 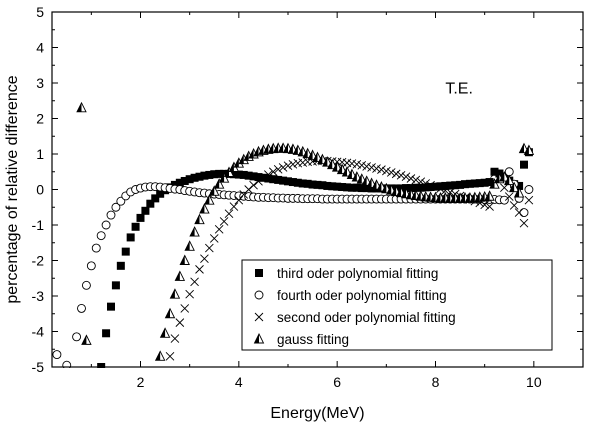 What do you see at coordinates (317, 413) in the screenshot?
I see `x-axis-label: Energy(MeV)` at bounding box center [317, 413].